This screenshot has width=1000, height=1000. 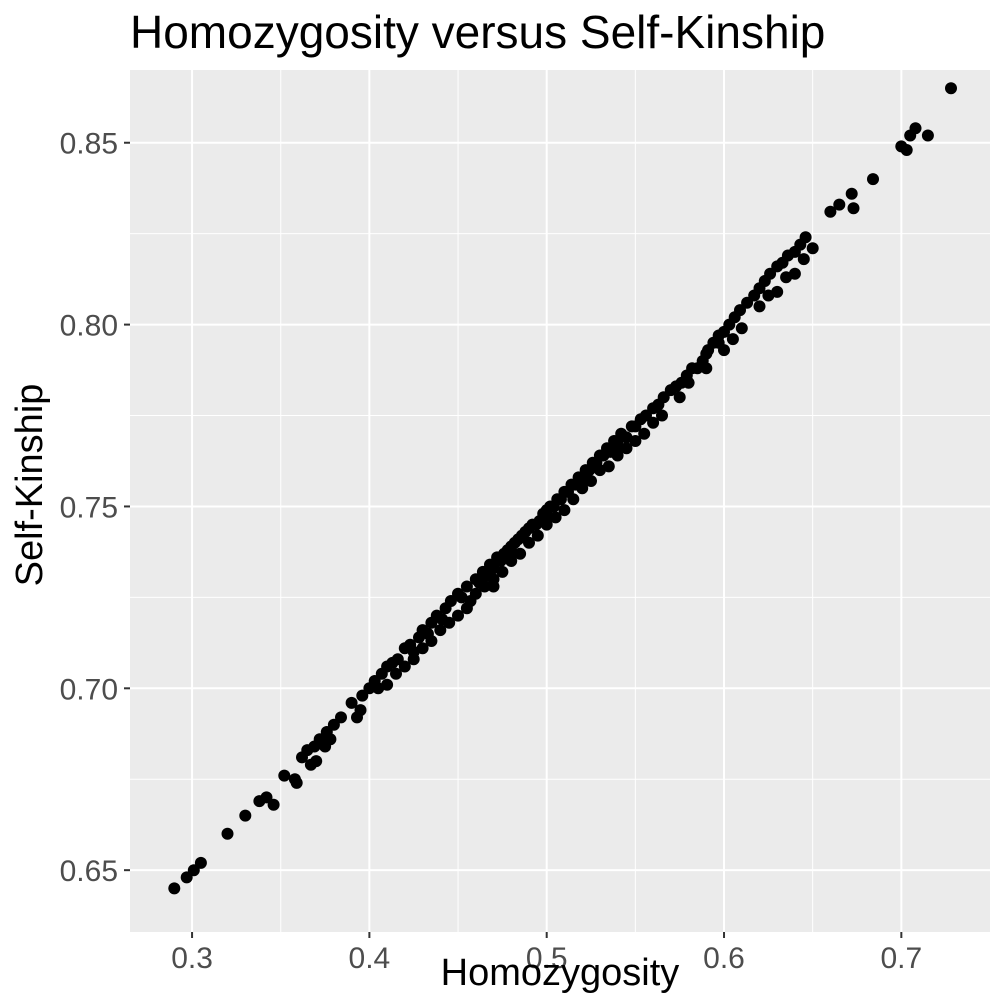 What do you see at coordinates (89, 871) in the screenshot?
I see `y-tick-label: 0.65` at bounding box center [89, 871].